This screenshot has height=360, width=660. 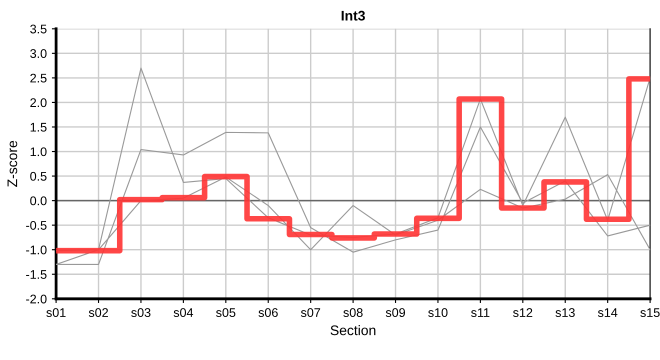 I want to click on x-tick-label: s10, so click(x=438, y=313).